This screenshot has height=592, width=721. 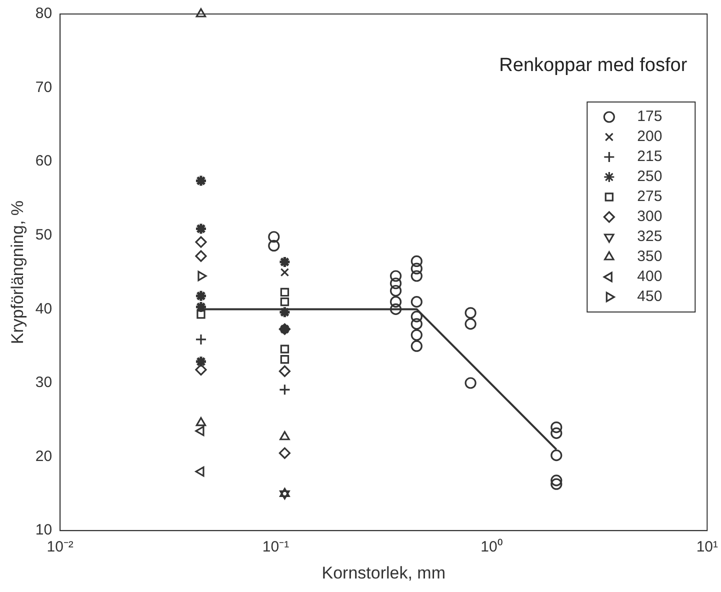 I want to click on x-tick-label: 10⁻², so click(x=60, y=547).